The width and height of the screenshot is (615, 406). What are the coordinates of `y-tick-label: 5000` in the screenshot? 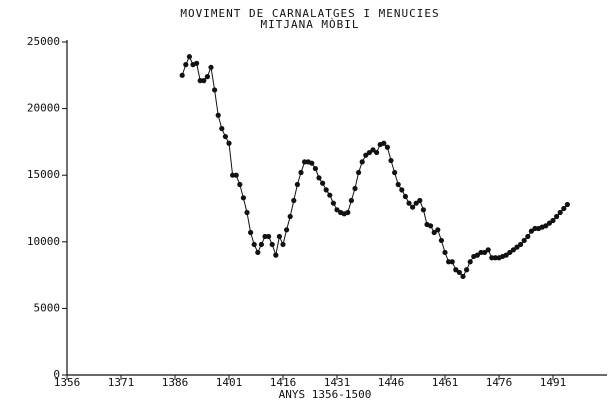 It's located at (47, 307).